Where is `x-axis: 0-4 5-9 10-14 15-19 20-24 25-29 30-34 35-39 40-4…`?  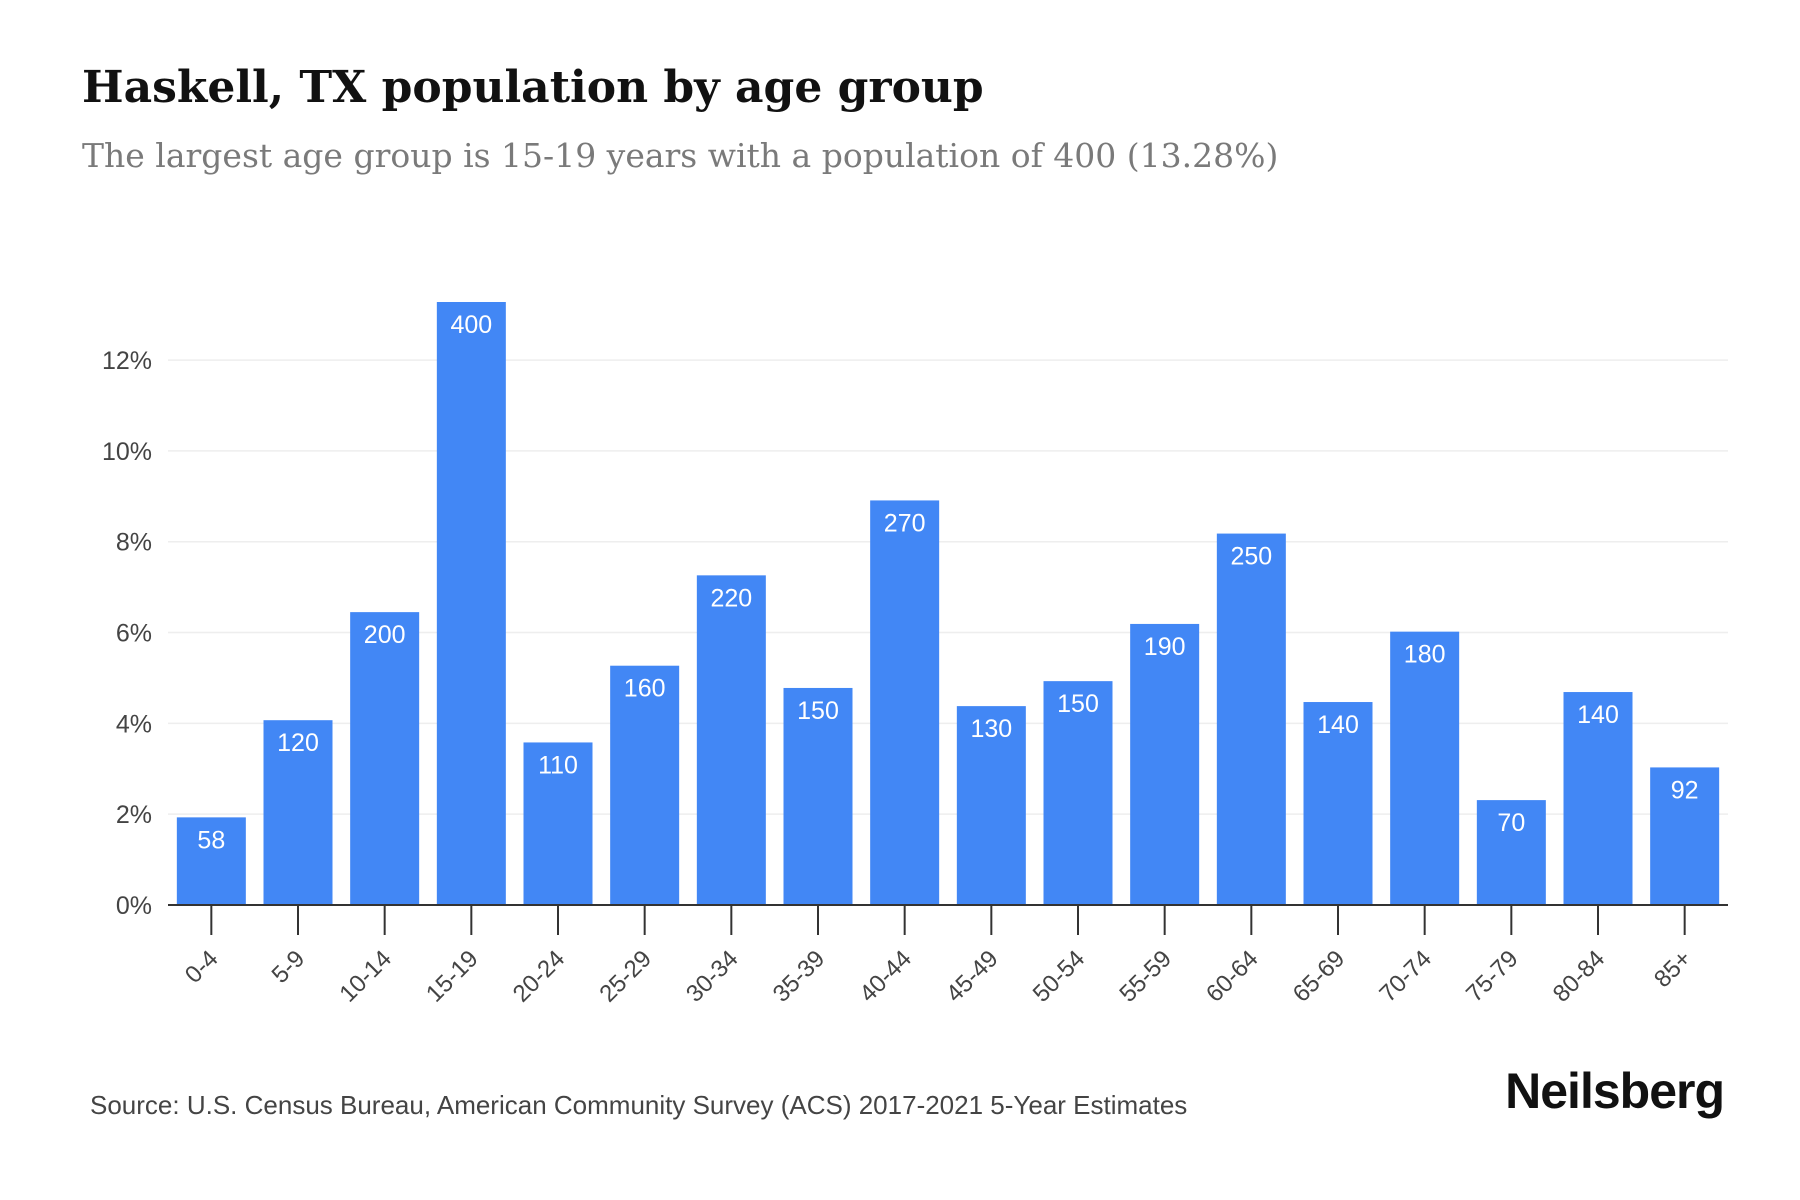 x-axis: 0-4 5-9 10-14 15-19 20-24 25-29 30-34 35-39 40-4… is located at coordinates (948, 956).